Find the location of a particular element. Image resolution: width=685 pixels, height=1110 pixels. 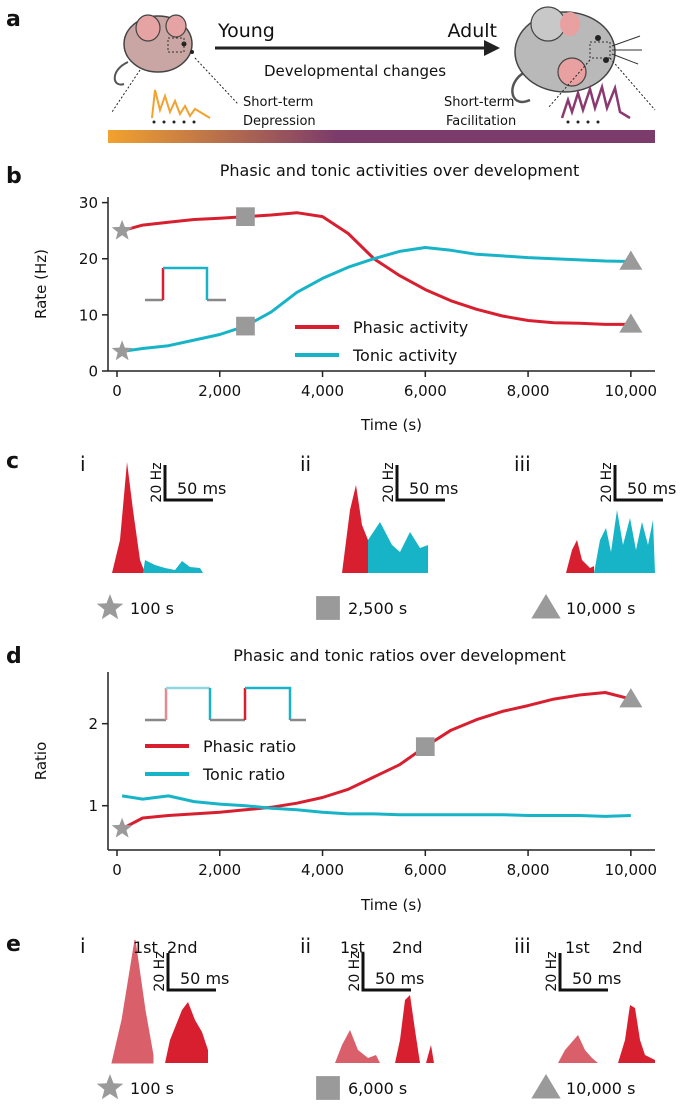

chart-title: Phasic and tonic ratios over development is located at coordinates (399, 655).